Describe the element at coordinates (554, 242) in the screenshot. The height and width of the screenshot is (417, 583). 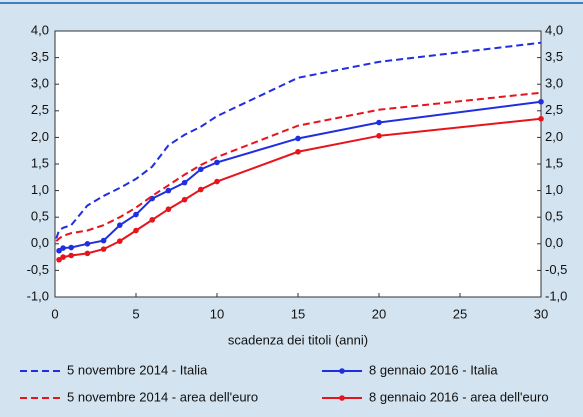
I see `y2-tick-label: 0,0` at that location.